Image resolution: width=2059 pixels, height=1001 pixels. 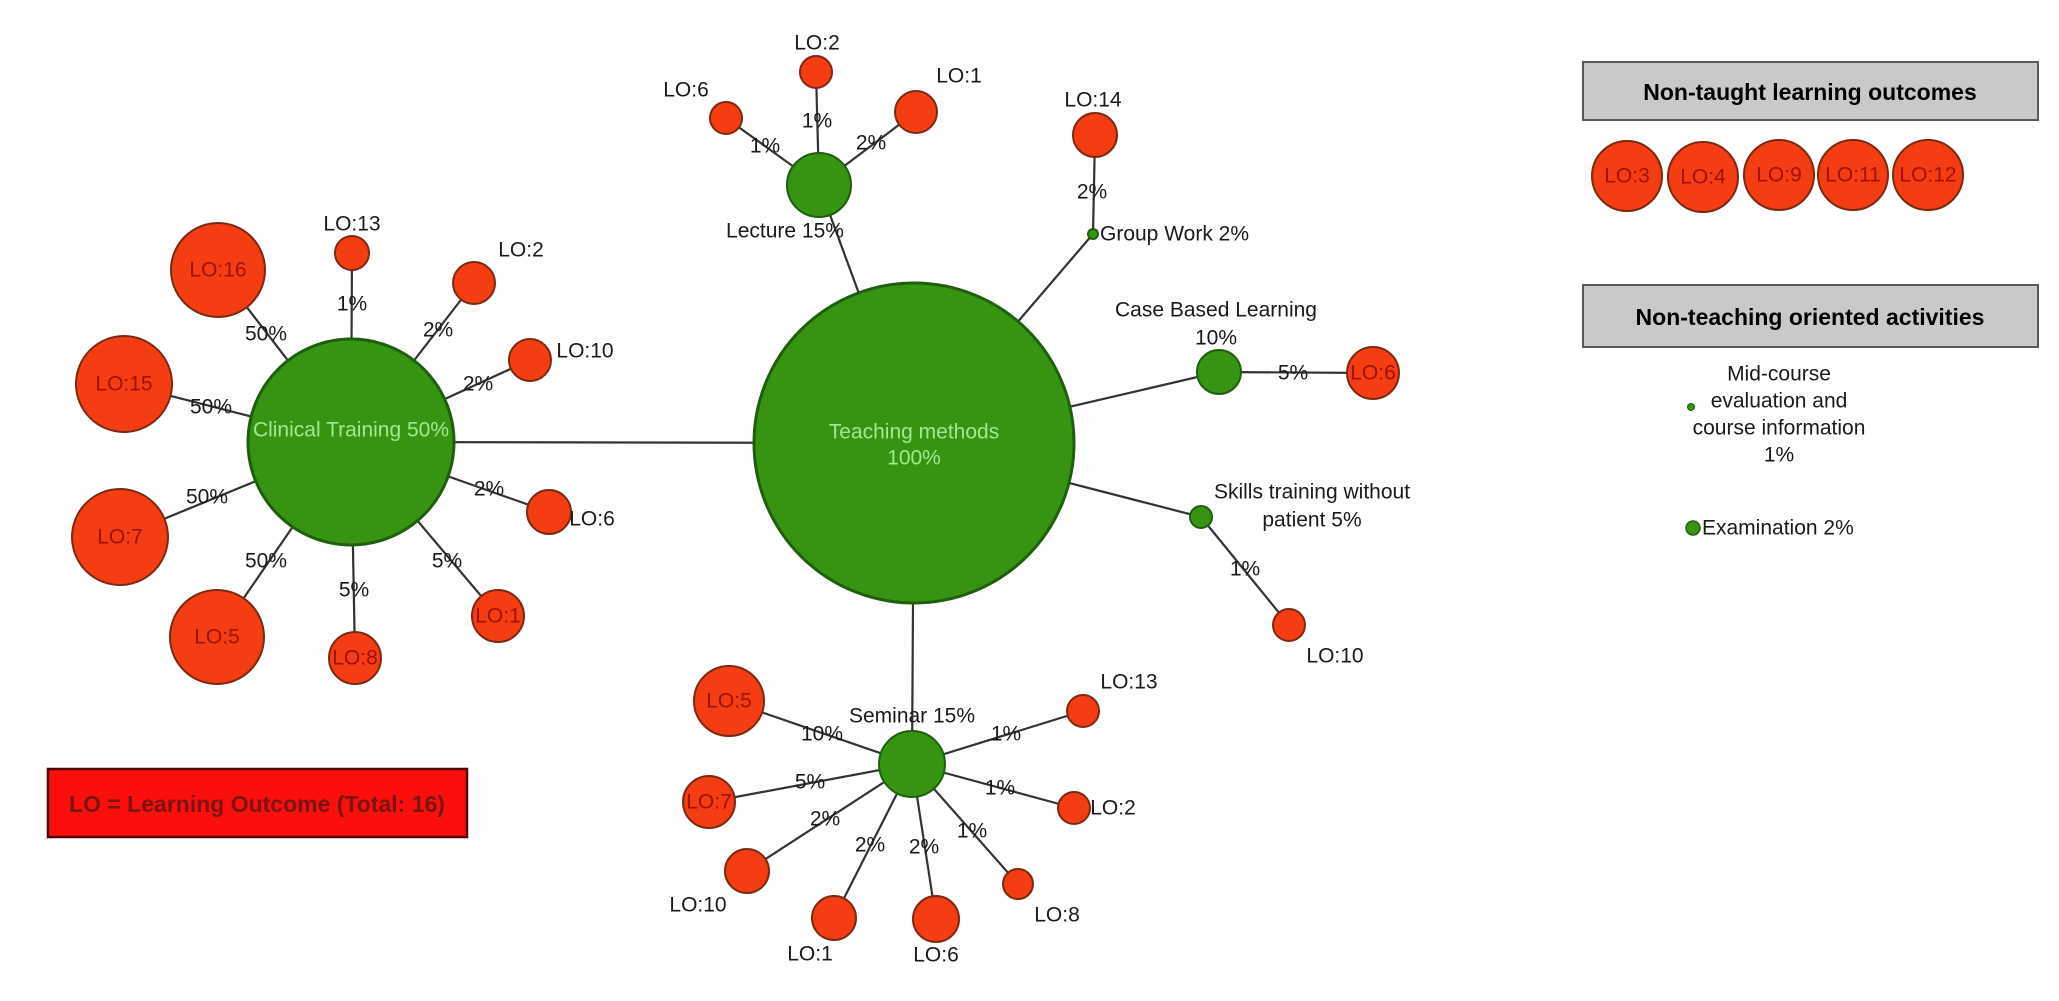 What do you see at coordinates (1779, 374) in the screenshot?
I see `svg-text: Mid-course` at bounding box center [1779, 374].